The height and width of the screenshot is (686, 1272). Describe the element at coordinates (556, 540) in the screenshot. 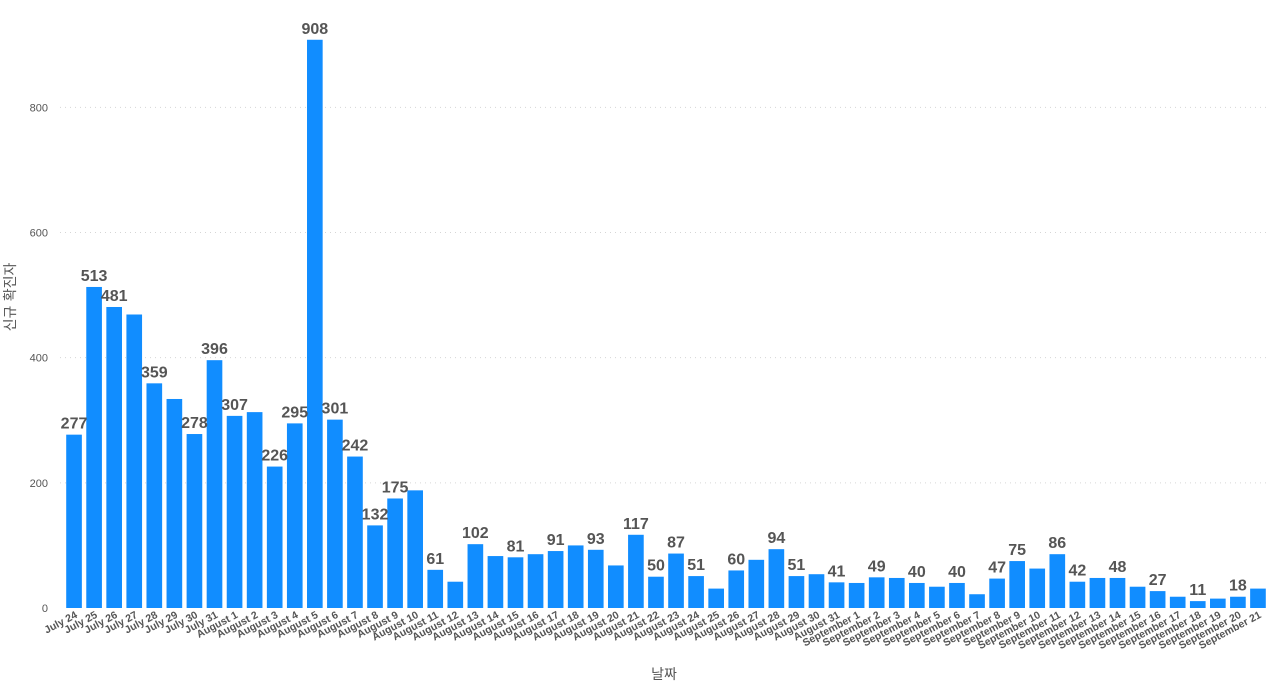

I see `data-label: 91` at that location.